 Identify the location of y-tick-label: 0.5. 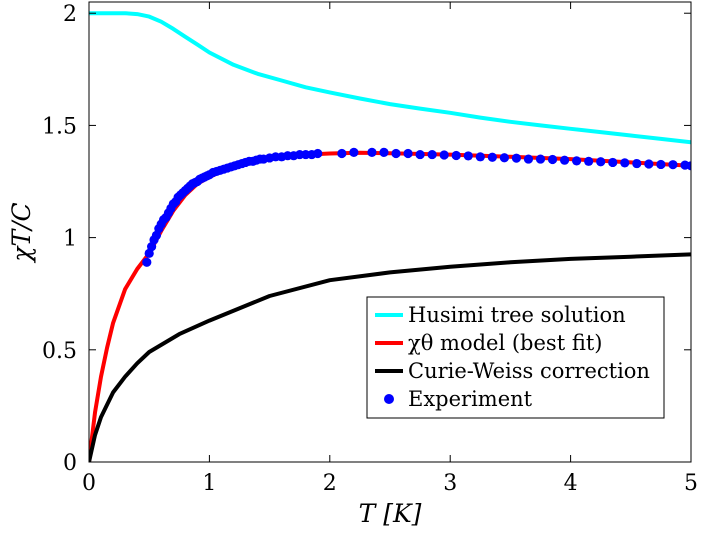
(59, 351).